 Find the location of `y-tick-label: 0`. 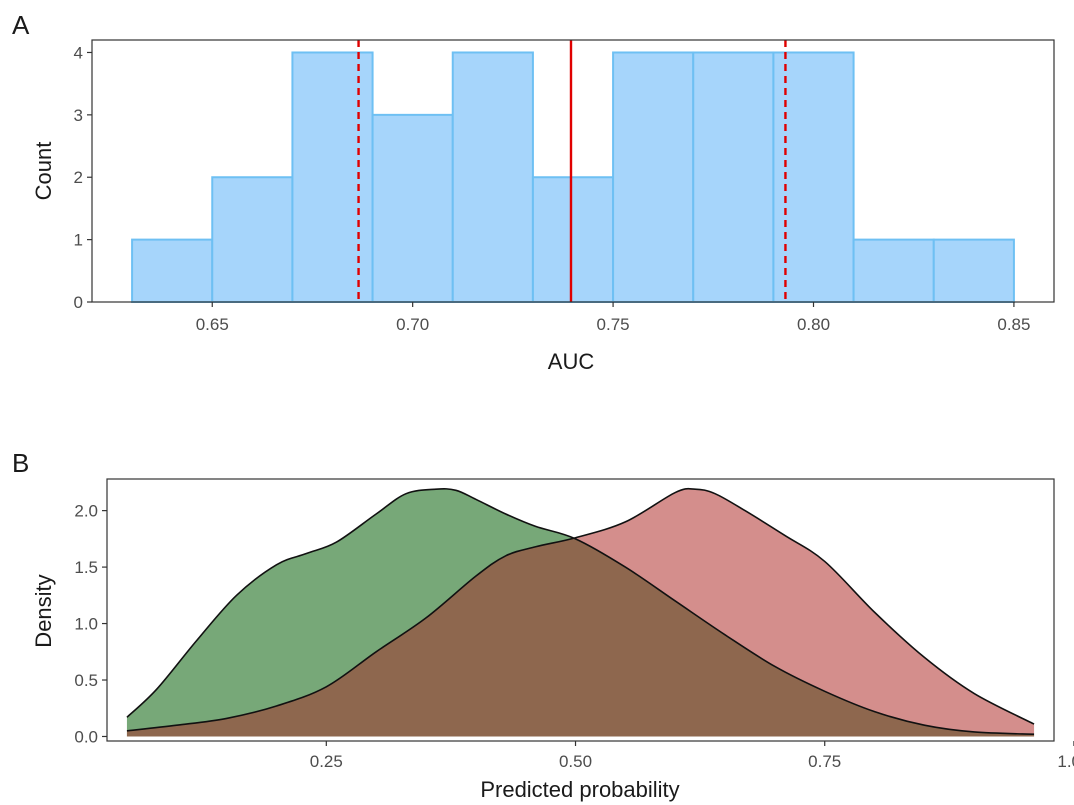

y-tick-label: 0 is located at coordinates (78, 302).